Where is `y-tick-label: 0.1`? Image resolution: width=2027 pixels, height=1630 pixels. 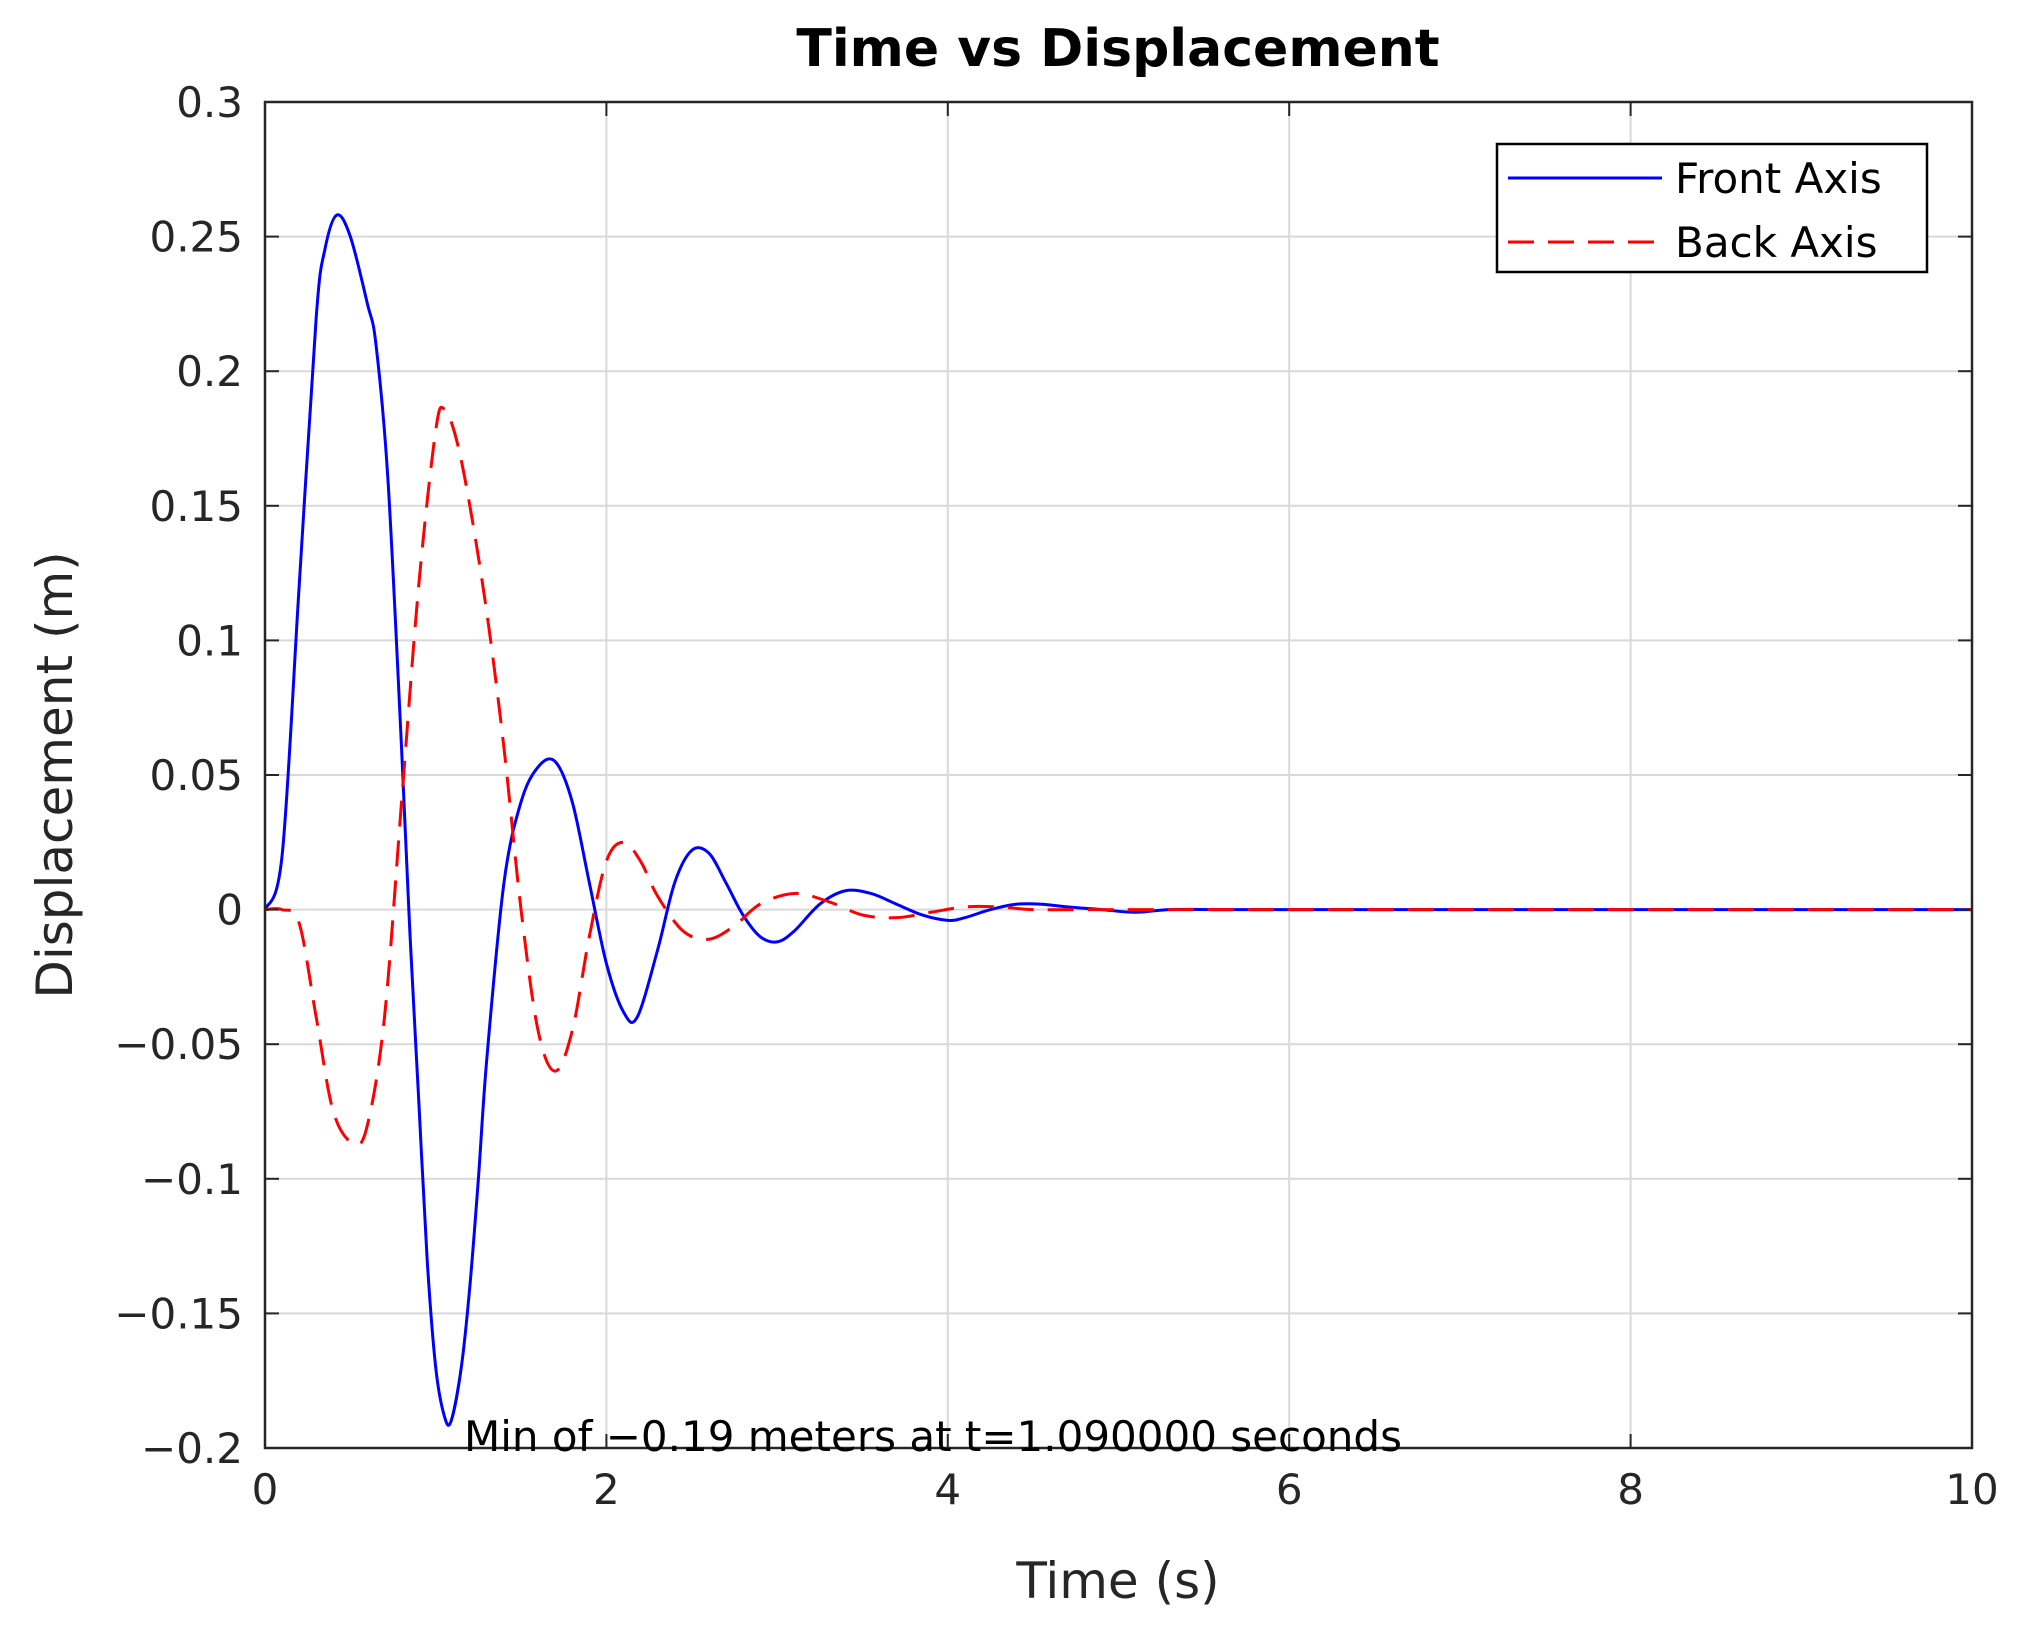
y-tick-label: 0.1 is located at coordinates (209, 640).